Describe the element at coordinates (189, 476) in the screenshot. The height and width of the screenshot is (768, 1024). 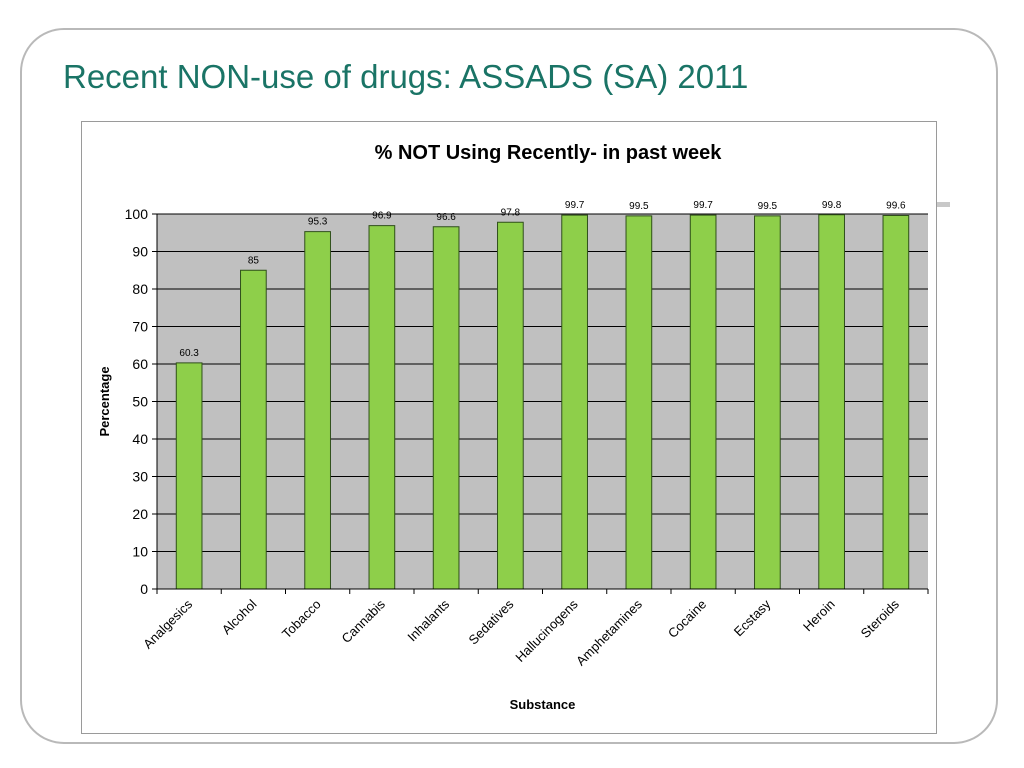
I see `bar-analgesics` at that location.